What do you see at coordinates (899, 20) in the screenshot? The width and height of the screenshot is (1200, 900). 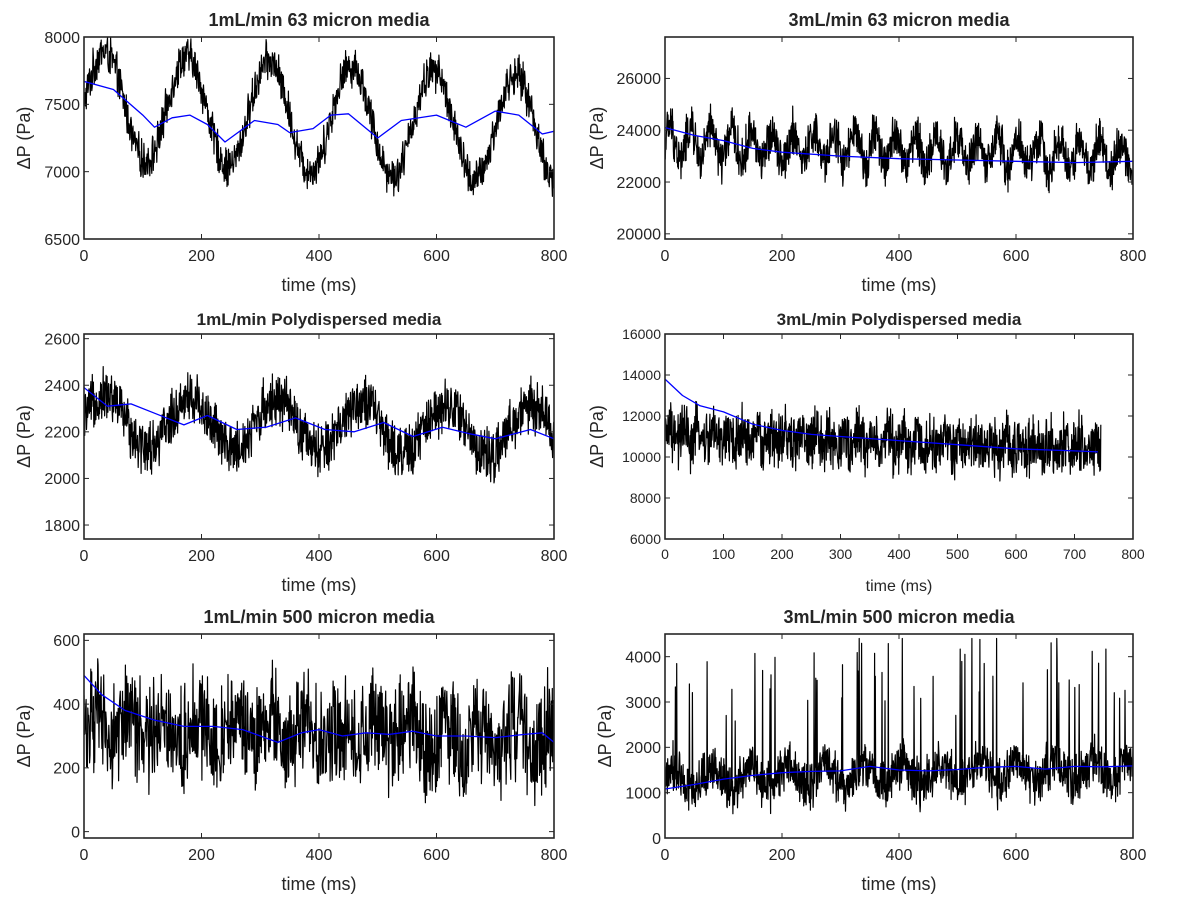 I see `chart-title: 3mL/min 63 micron media` at bounding box center [899, 20].